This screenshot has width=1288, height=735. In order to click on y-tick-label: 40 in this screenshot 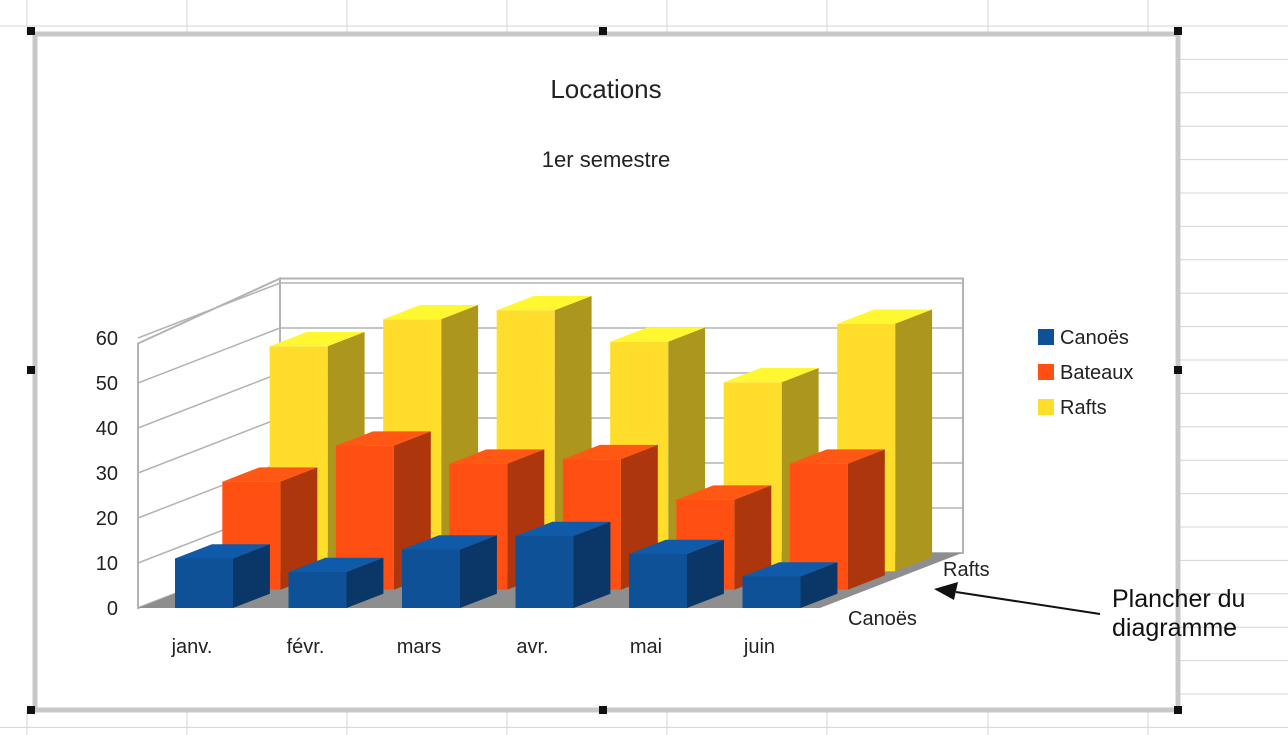, I will do `click(107, 429)`.